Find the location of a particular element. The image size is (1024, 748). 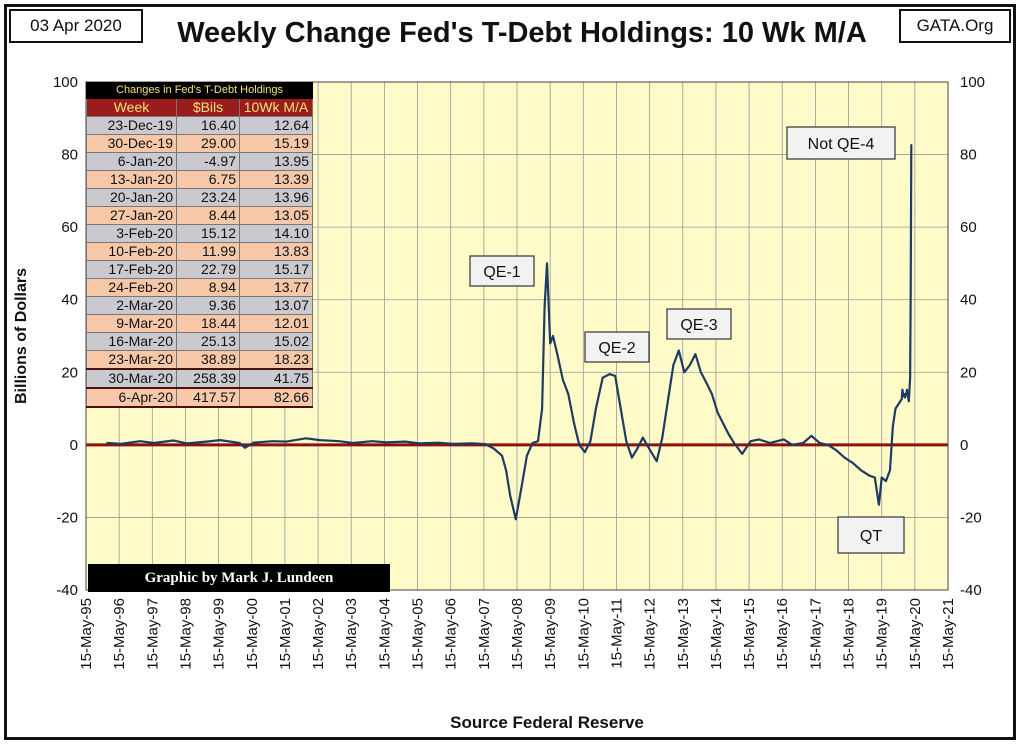

table-cell-bils: -4.97 is located at coordinates (208, 161).